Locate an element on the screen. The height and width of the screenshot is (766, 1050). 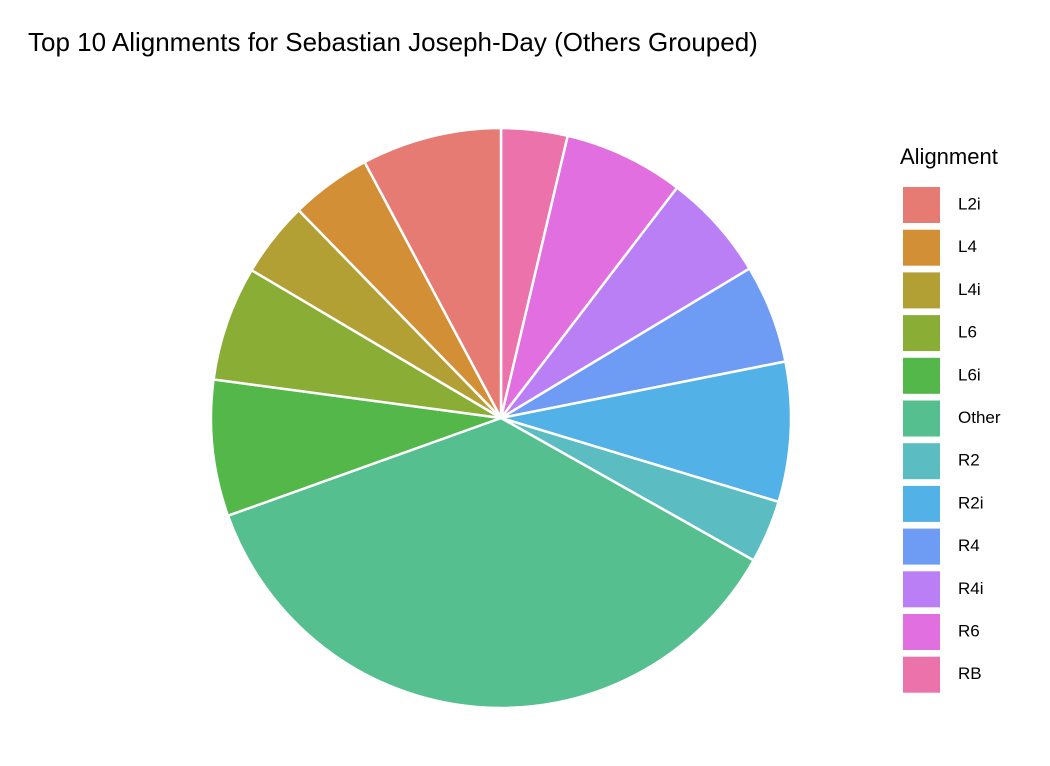
legend-label: L4i is located at coordinates (969, 289).